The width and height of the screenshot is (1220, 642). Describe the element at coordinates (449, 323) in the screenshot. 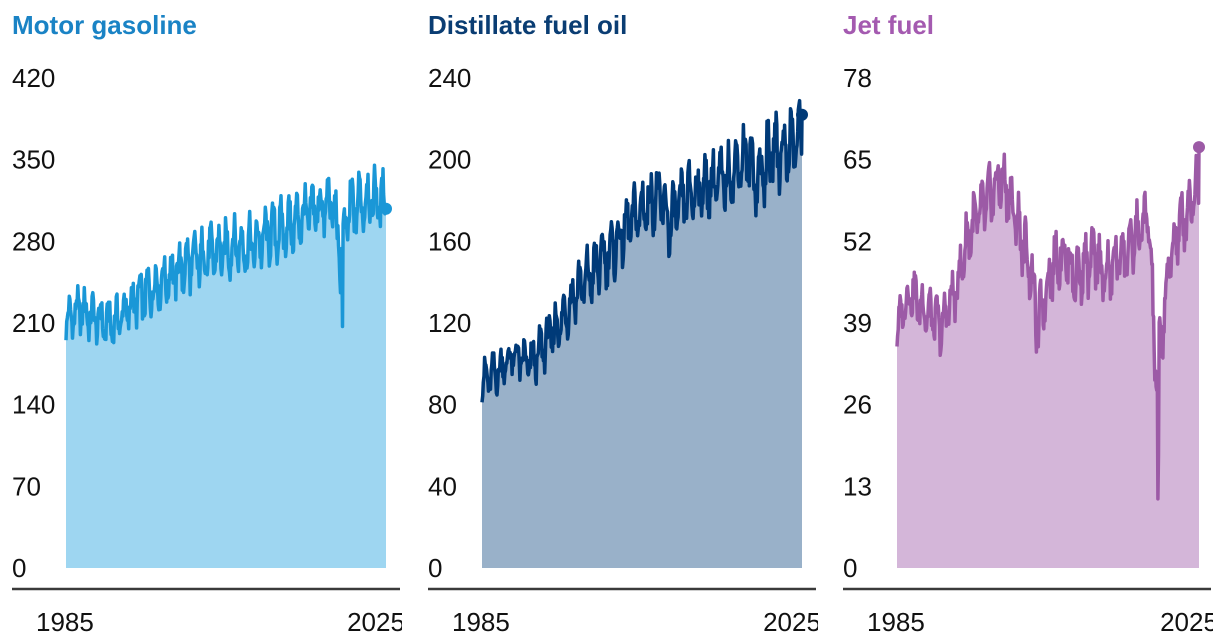

I see `y-tick-label: 120` at that location.